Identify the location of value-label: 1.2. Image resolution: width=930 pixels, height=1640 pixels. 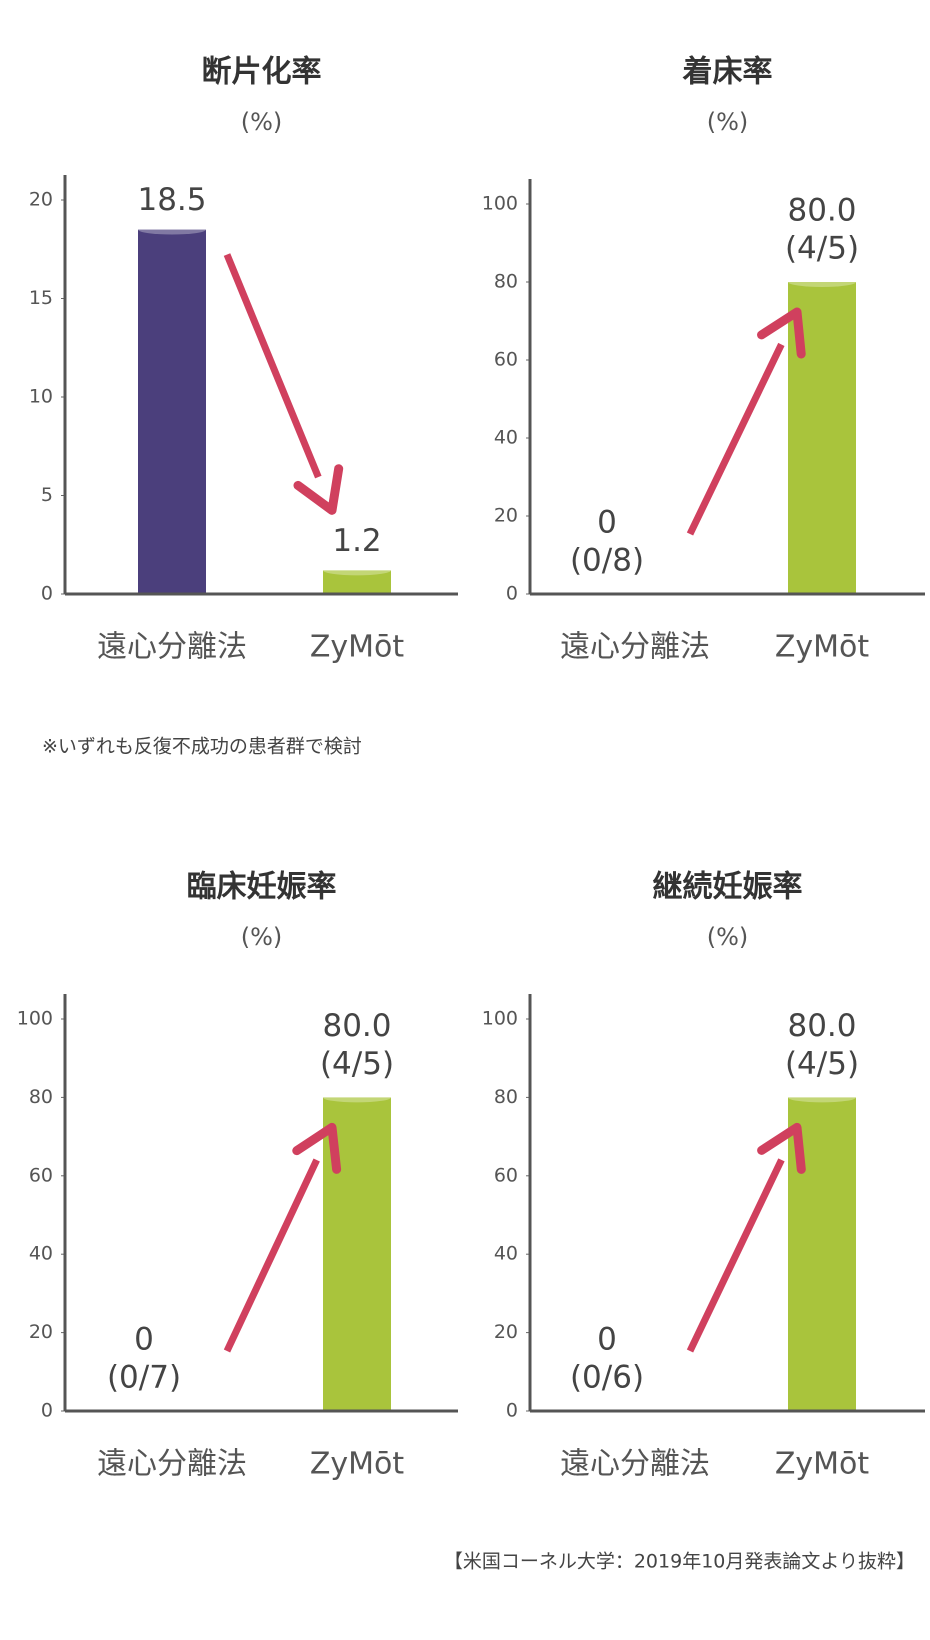
(356, 541).